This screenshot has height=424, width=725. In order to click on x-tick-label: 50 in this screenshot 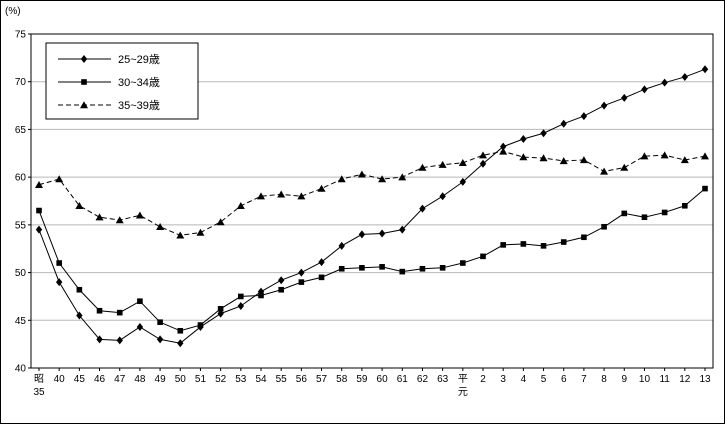, I will do `click(181, 379)`.